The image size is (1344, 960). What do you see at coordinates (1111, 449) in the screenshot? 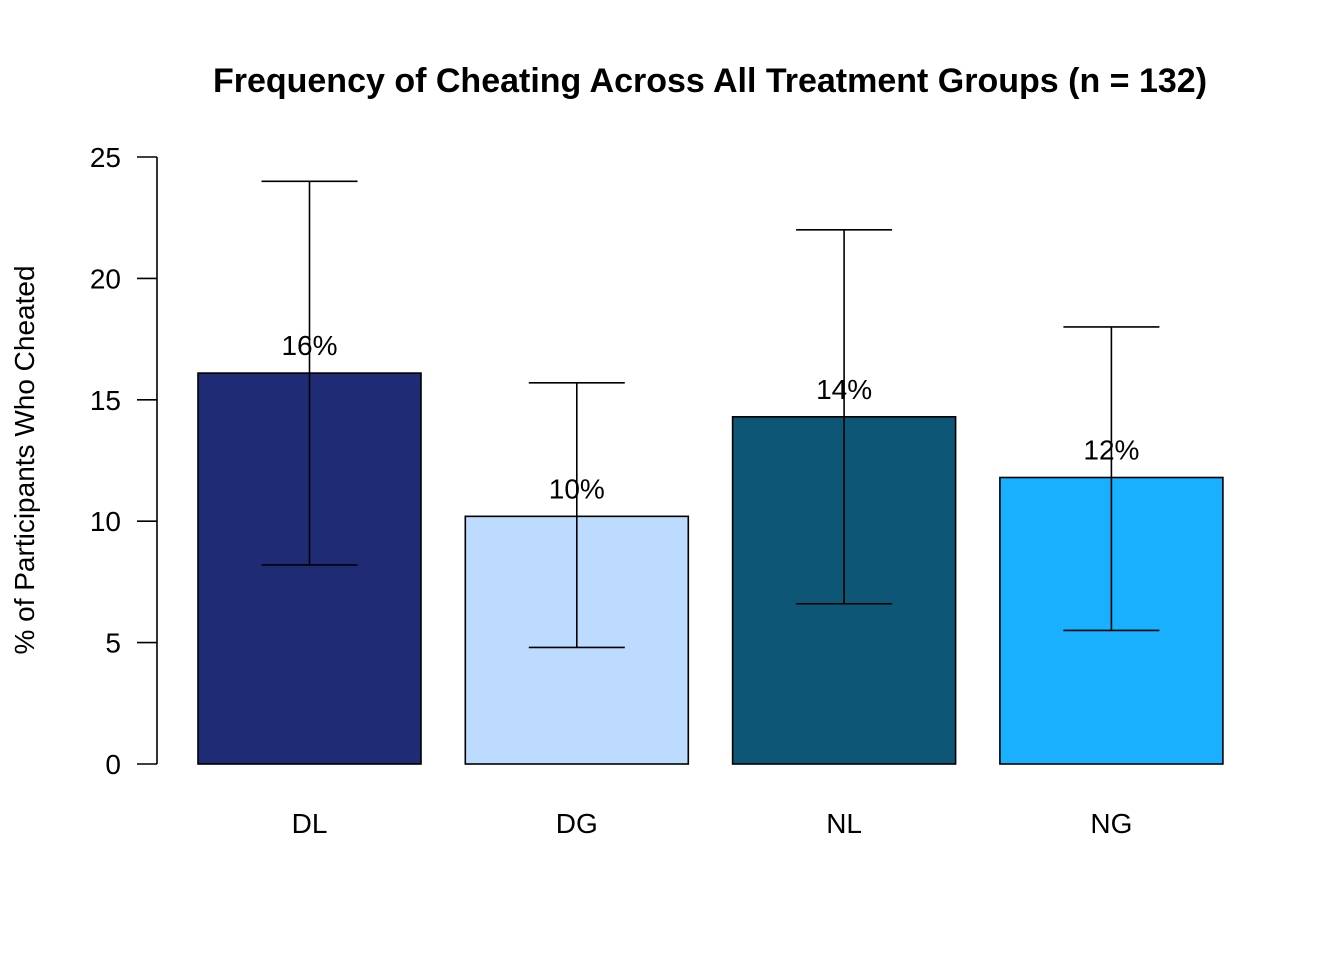
I see `data-label-ng: 12%` at bounding box center [1111, 449].